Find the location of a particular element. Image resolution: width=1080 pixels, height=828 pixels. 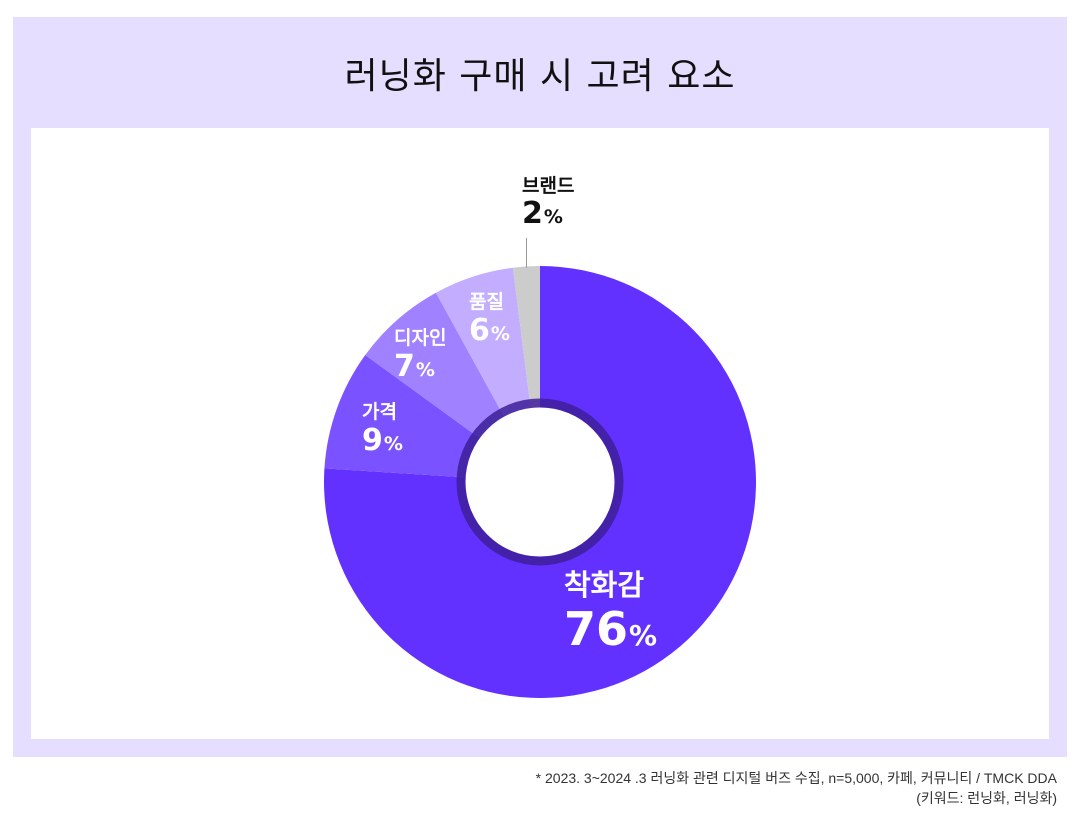

slice-브랜드 is located at coordinates (526, 339).